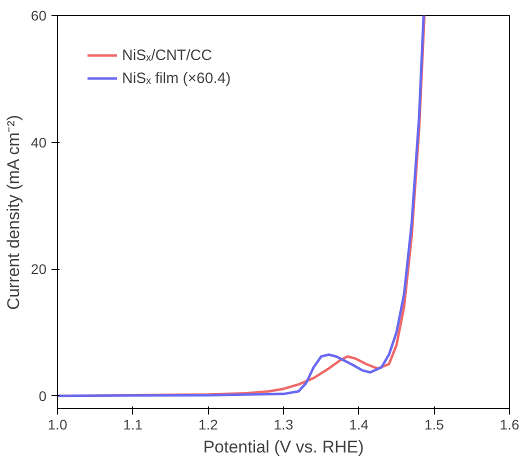 The width and height of the screenshot is (524, 459). I want to click on x-tick-label: 1.2, so click(208, 424).